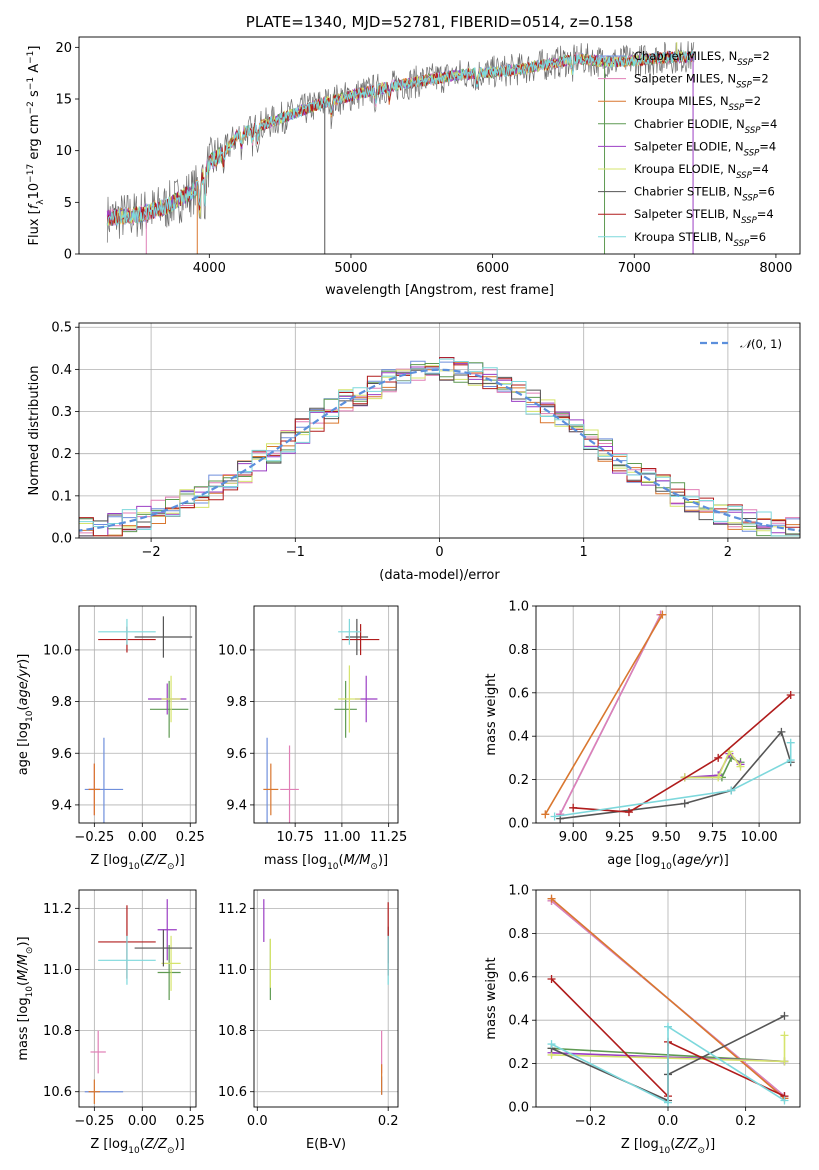 The width and height of the screenshot is (819, 1170). What do you see at coordinates (63, 151) in the screenshot?
I see `y-tick-label: 10` at bounding box center [63, 151].